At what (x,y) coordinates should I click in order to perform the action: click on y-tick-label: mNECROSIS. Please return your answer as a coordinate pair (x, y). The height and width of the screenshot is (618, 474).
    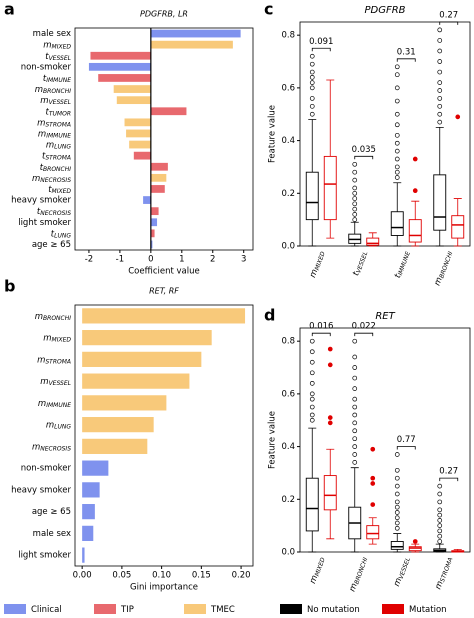
    Looking at the image, I should click on (51, 178).